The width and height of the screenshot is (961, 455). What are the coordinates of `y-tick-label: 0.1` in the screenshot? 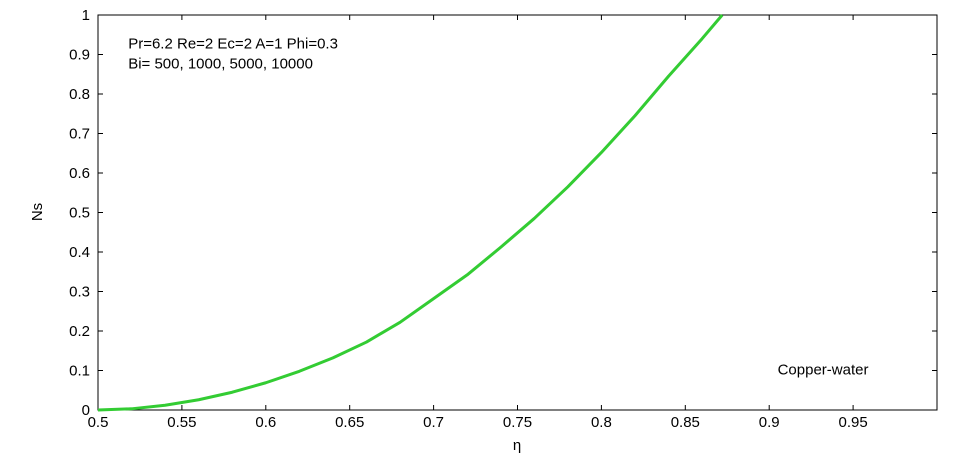 It's located at (79, 371).